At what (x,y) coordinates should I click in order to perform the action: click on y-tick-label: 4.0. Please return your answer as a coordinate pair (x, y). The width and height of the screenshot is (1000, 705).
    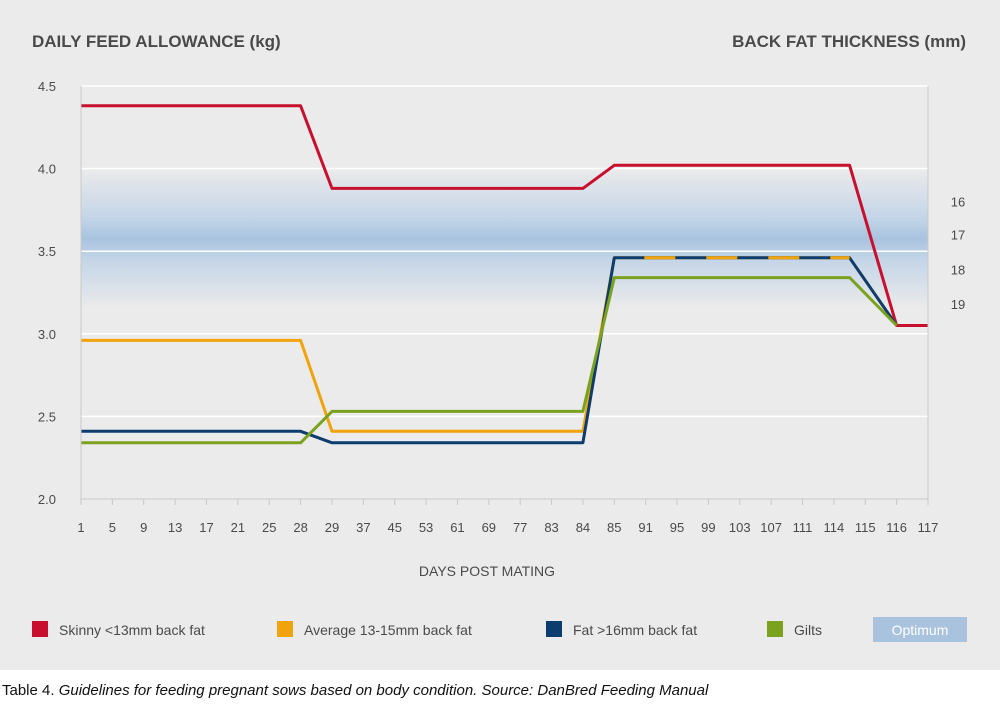
    Looking at the image, I should click on (47, 169).